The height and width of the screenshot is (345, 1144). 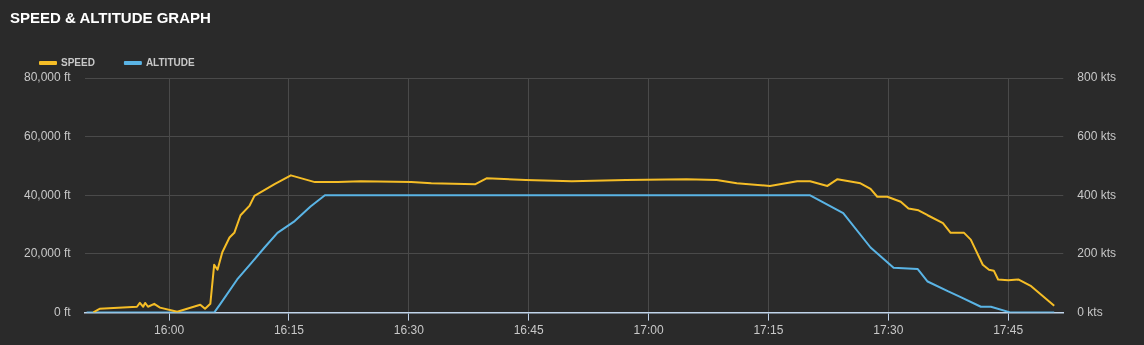 What do you see at coordinates (63, 311) in the screenshot?
I see `y-tick-label: 0 ft` at bounding box center [63, 311].